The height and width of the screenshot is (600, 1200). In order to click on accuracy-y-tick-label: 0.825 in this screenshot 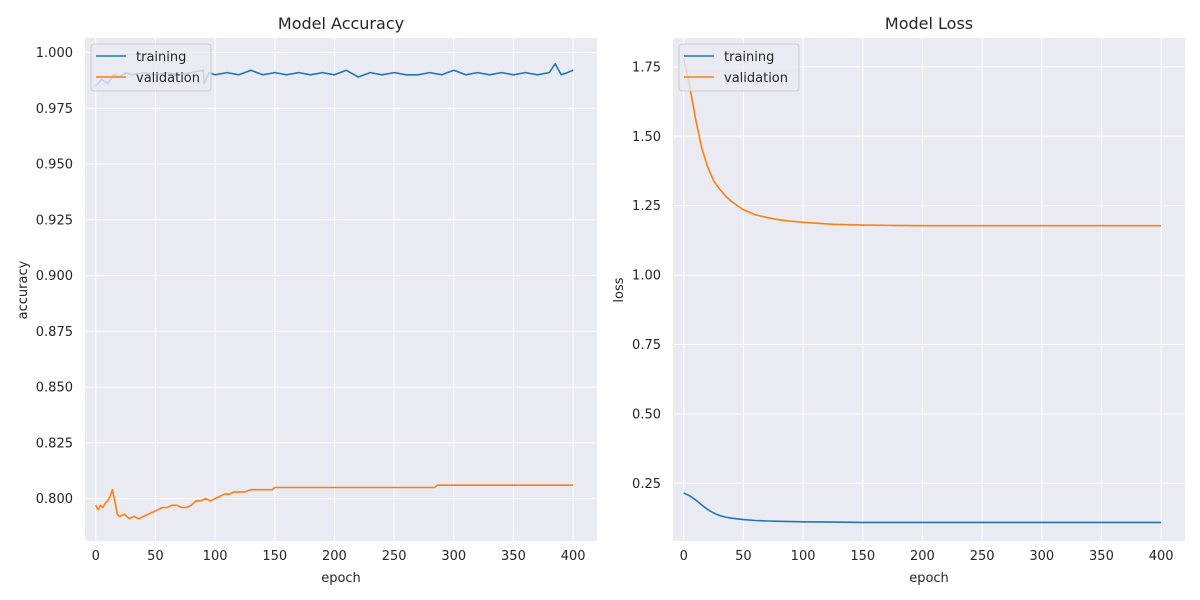, I will do `click(54, 443)`.